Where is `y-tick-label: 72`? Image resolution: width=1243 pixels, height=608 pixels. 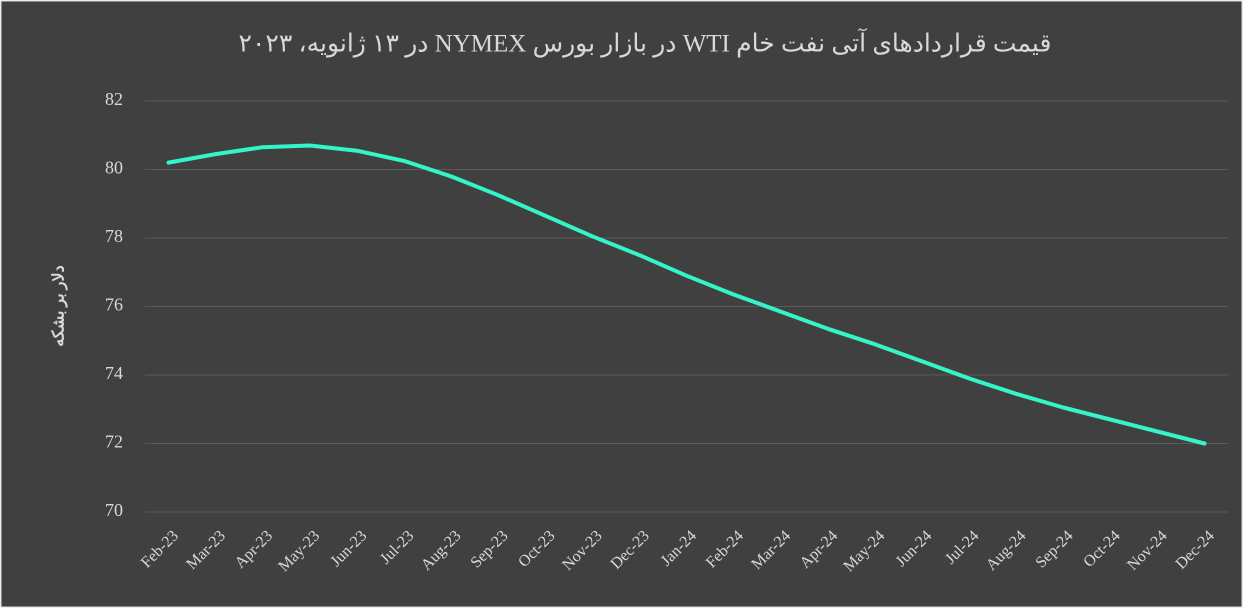 y-tick-label: 72 is located at coordinates (114, 442).